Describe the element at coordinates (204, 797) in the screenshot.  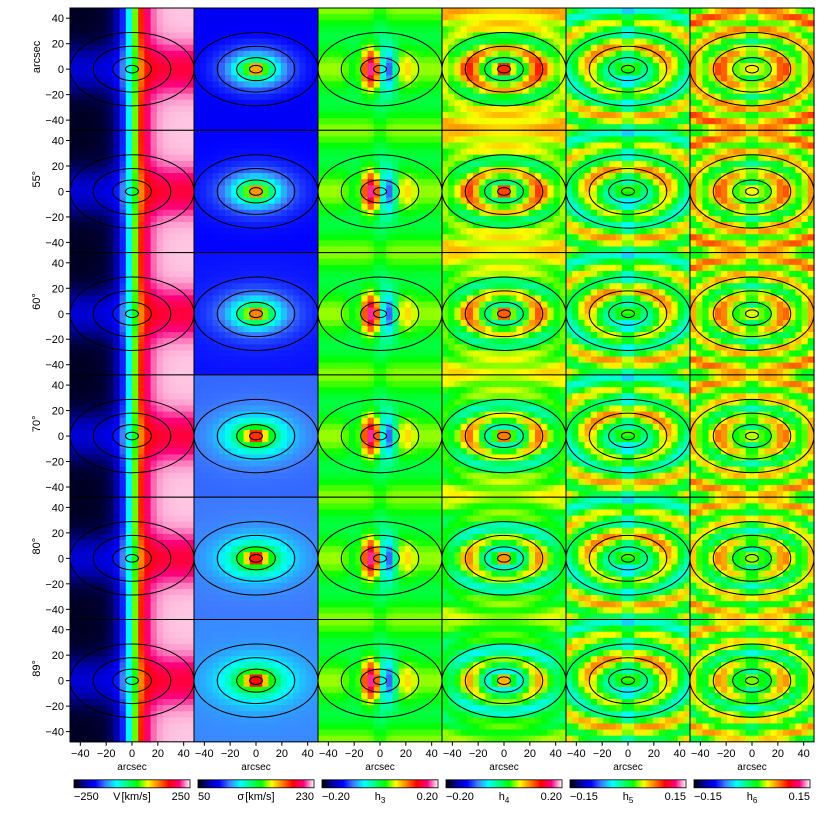
I see `colorbar-min-label: 50` at that location.